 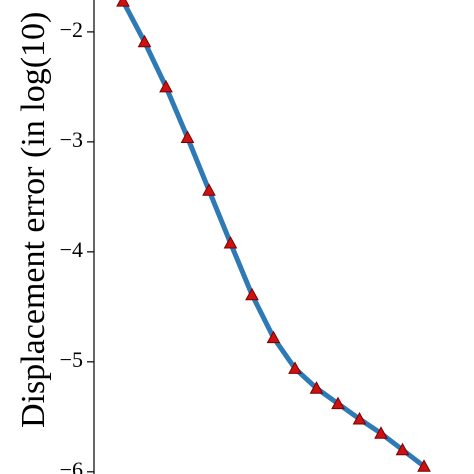 I want to click on y-tick-label: −4, so click(x=71, y=249).